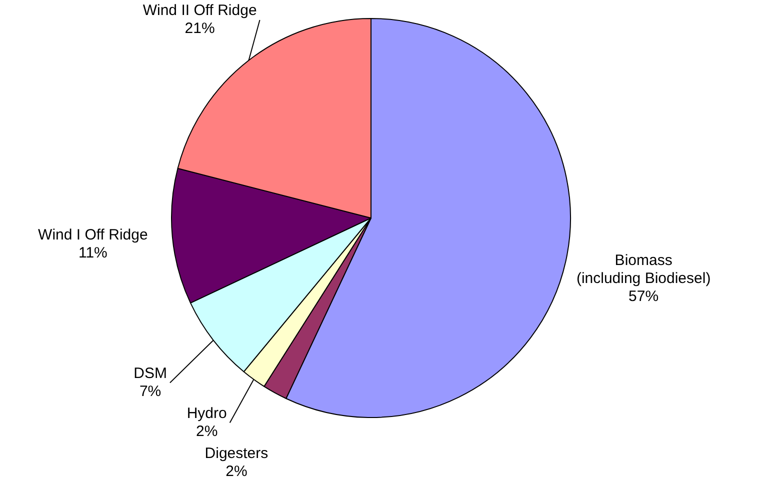 The image size is (757, 488). I want to click on slice-label: Wind II Off Ridge, so click(199, 11).